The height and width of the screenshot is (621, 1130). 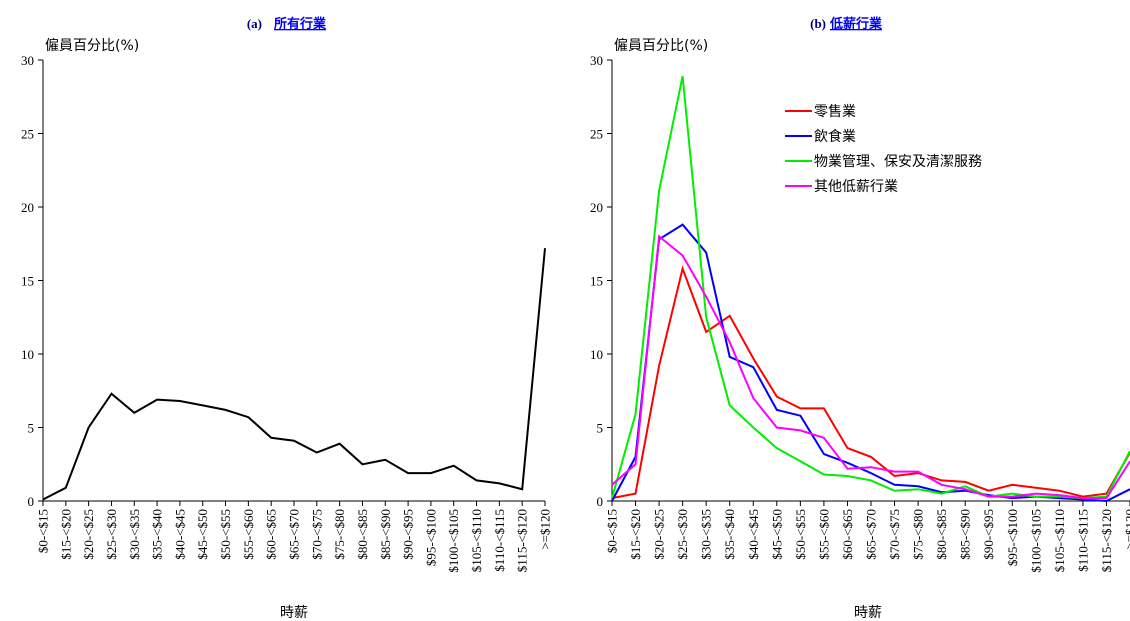 What do you see at coordinates (856, 23) in the screenshot?
I see `panel-b-title: 低薪行業` at bounding box center [856, 23].